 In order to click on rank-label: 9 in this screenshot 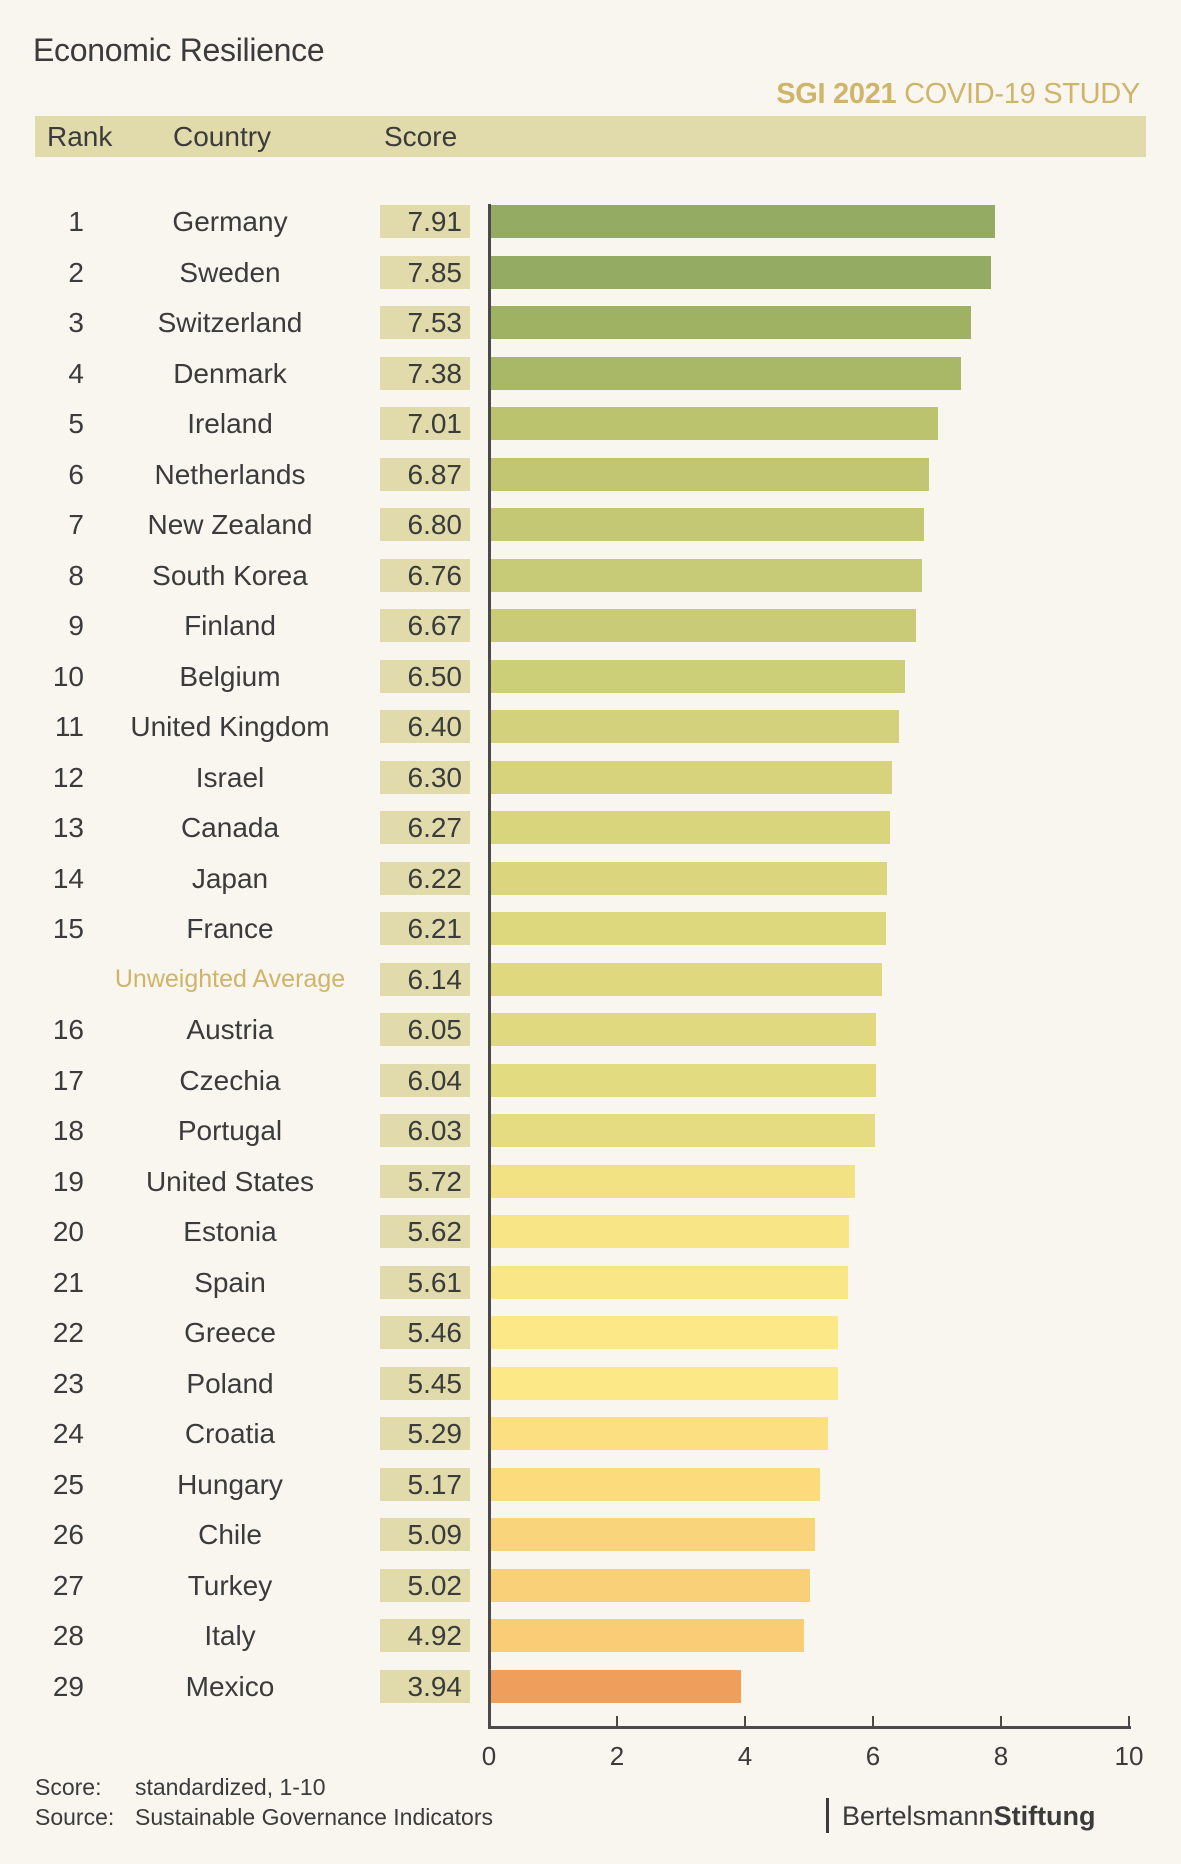, I will do `click(76, 625)`.